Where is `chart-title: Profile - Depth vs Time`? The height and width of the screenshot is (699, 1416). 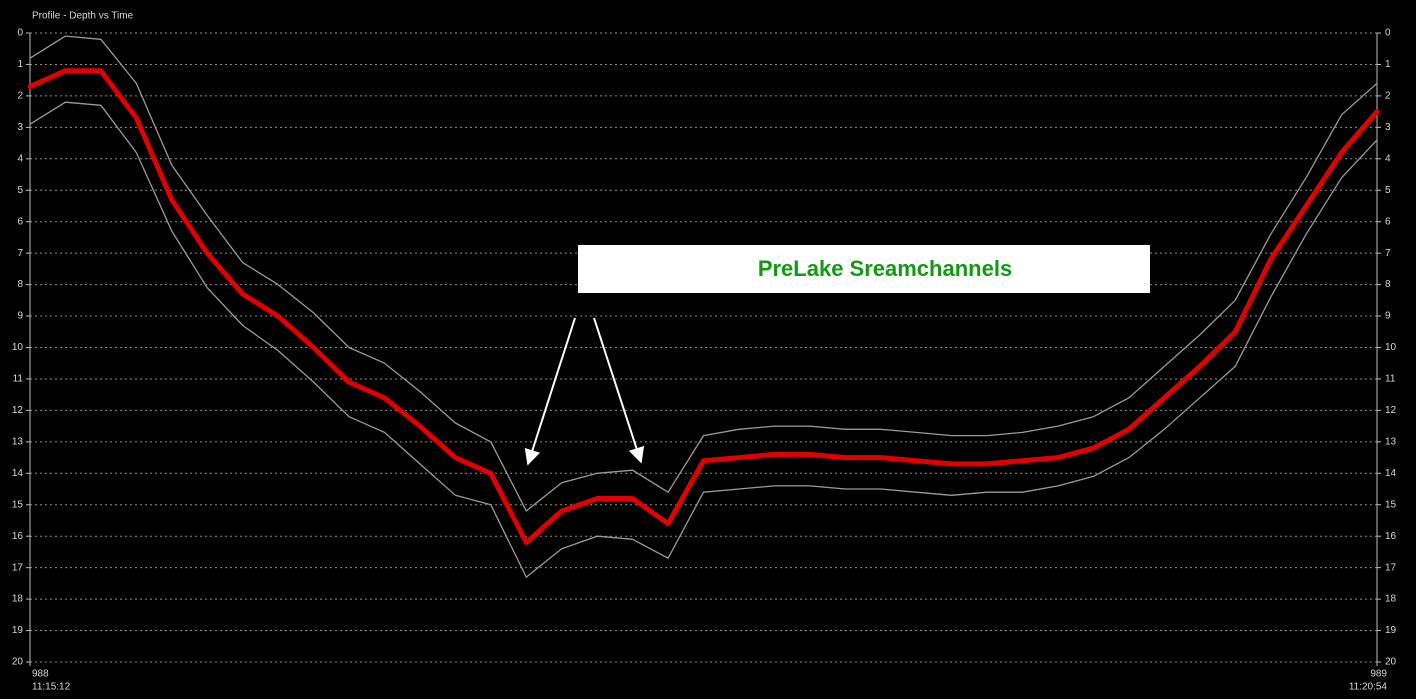 chart-title: Profile - Depth vs Time is located at coordinates (83, 16).